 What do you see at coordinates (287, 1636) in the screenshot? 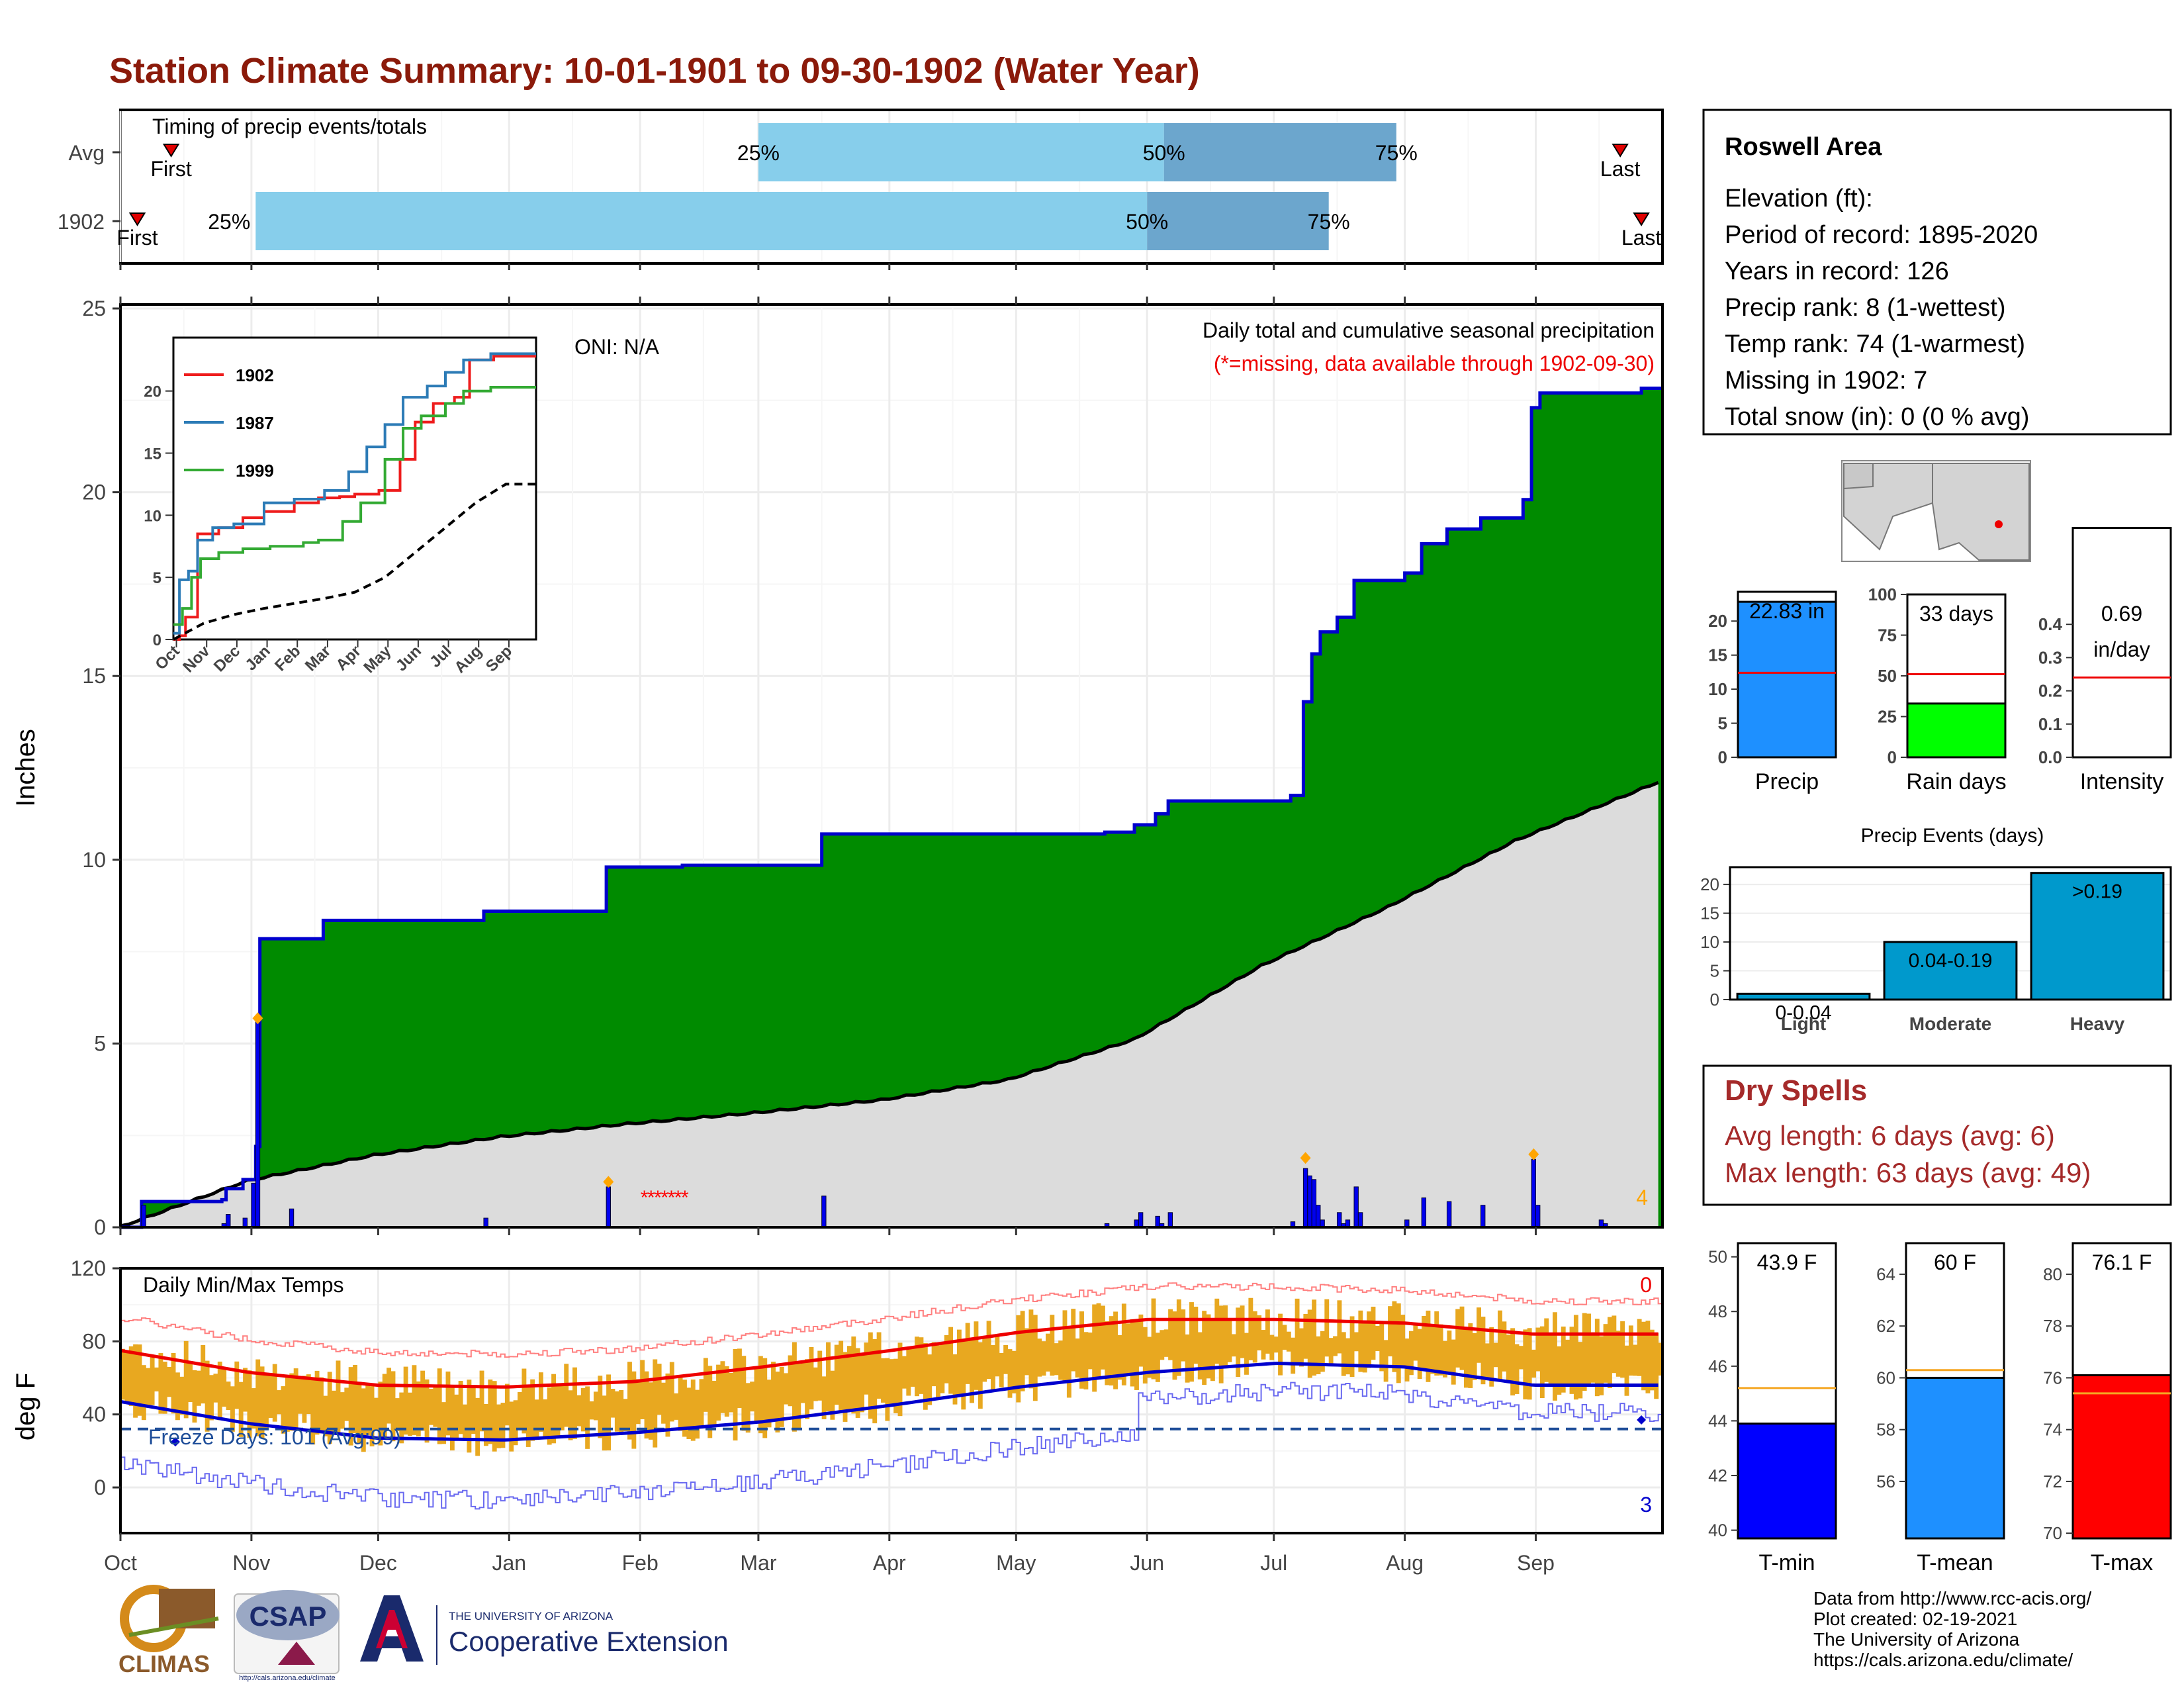
I see `csap-logo: CSAP http://cals.arizona.edu/climate` at bounding box center [287, 1636].